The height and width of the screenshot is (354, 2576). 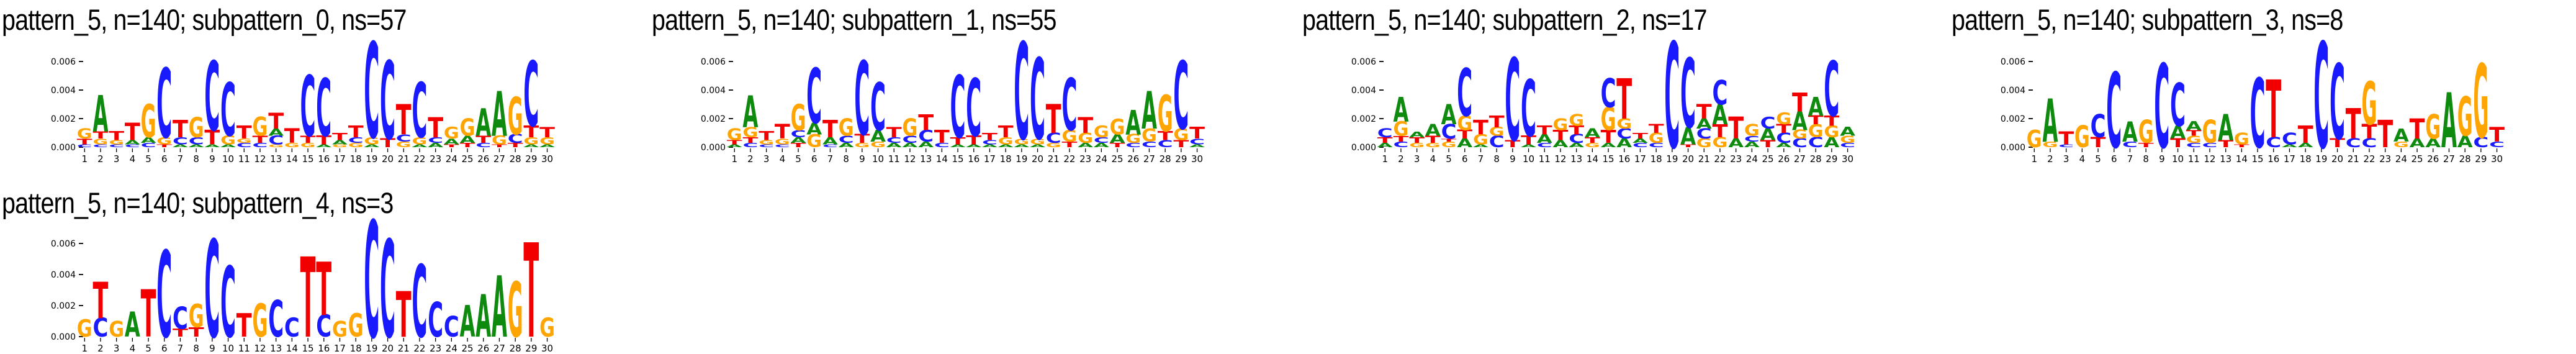 What do you see at coordinates (1006, 159) in the screenshot?
I see `x-tick-label: 18` at bounding box center [1006, 159].